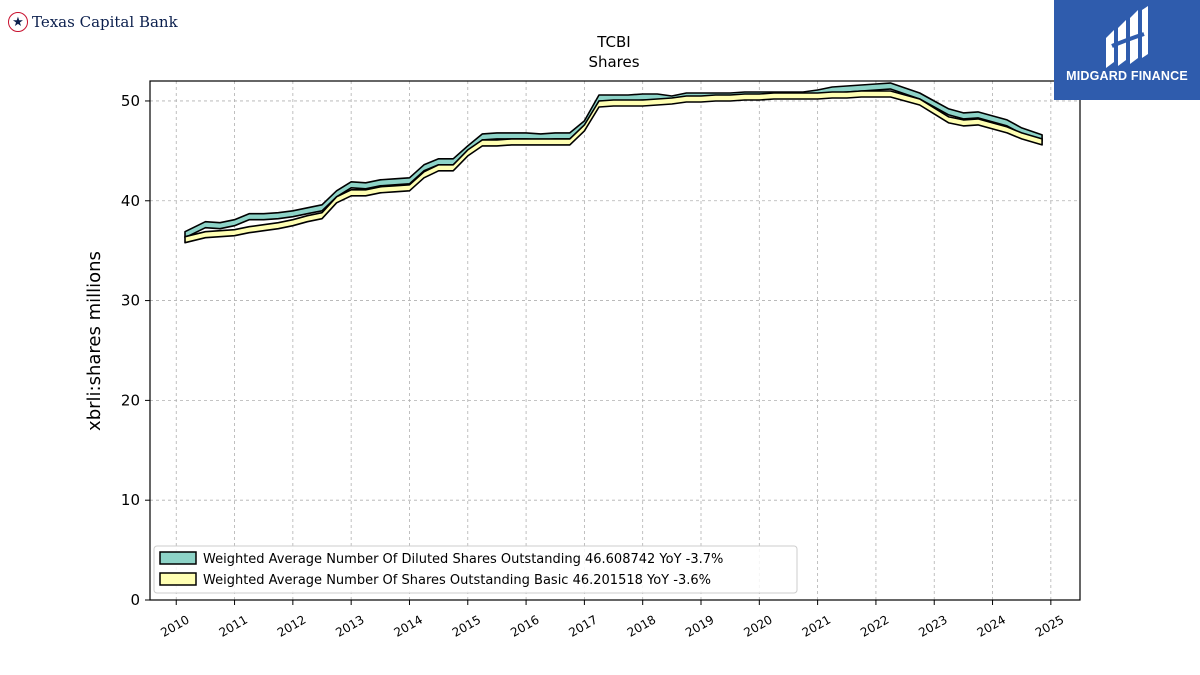  Describe the element at coordinates (130, 400) in the screenshot. I see `y-tick-label: 20` at that location.